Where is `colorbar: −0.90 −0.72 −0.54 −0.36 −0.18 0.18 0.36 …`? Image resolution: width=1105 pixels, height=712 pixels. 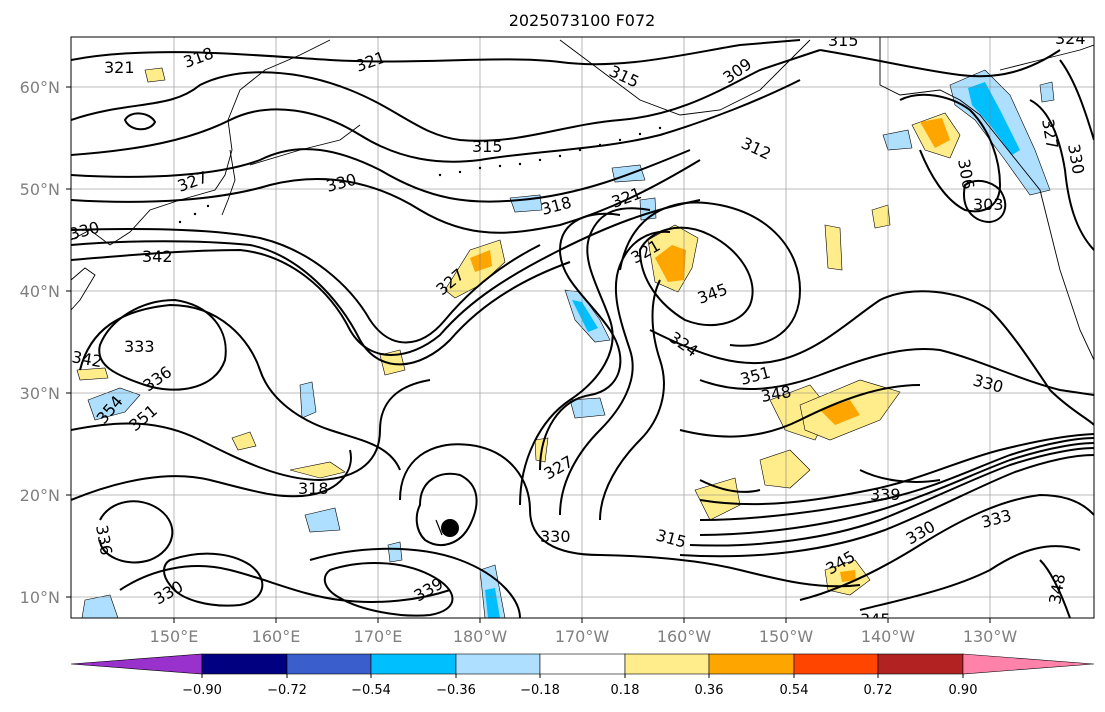
colorbar: −0.90 −0.72 −0.54 −0.36 −0.18 0.18 0.36 … is located at coordinates (582, 675).